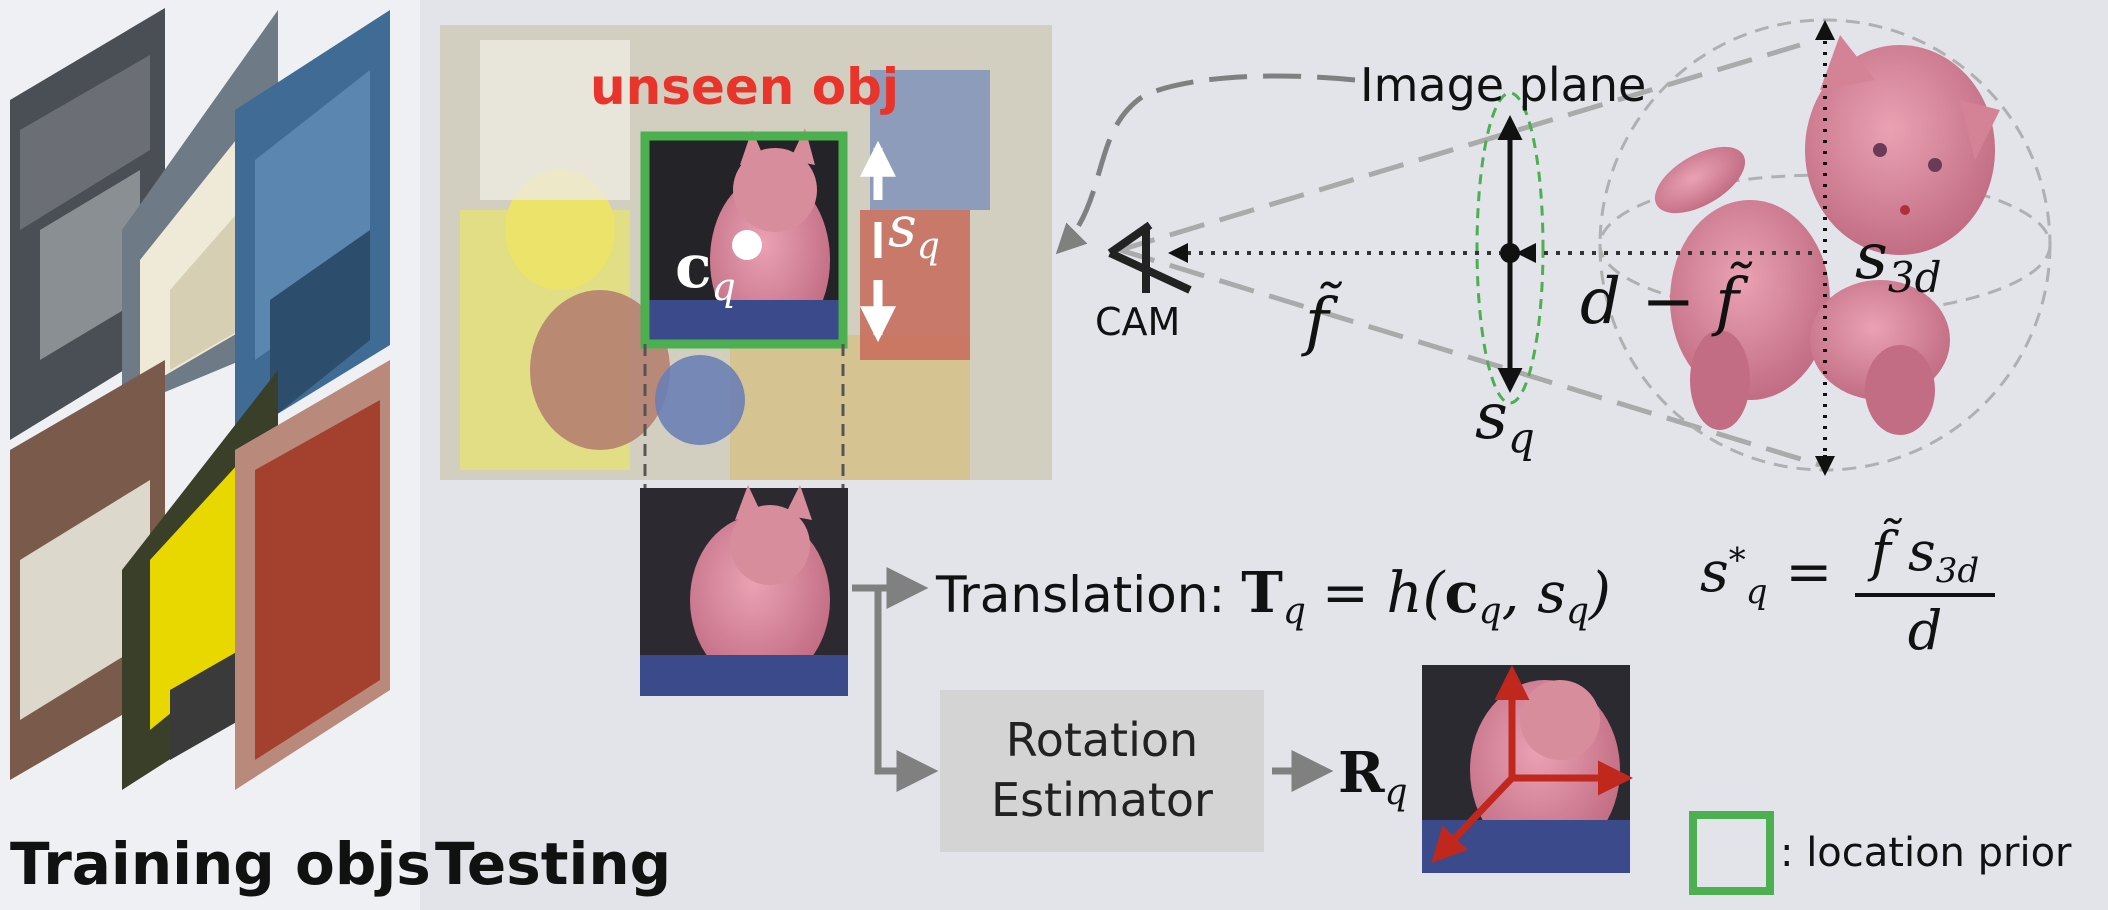 This screenshot has height=910, width=2108. I want to click on s-3d-label: s3d, so click(1898, 261).